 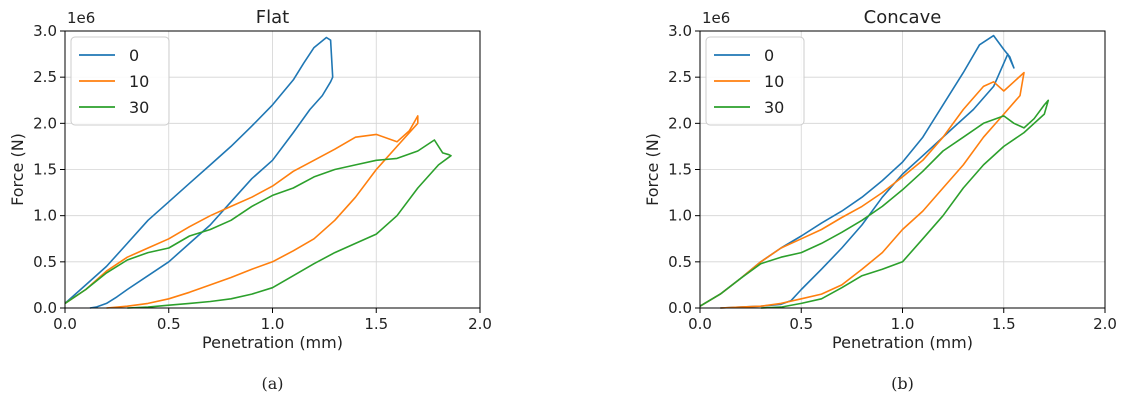 I want to click on chart-title: Concave, so click(x=903, y=17).